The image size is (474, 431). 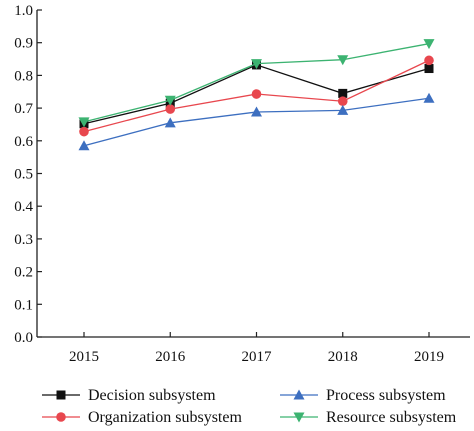 What do you see at coordinates (170, 357) in the screenshot?
I see `x-tick-label: 2016` at bounding box center [170, 357].